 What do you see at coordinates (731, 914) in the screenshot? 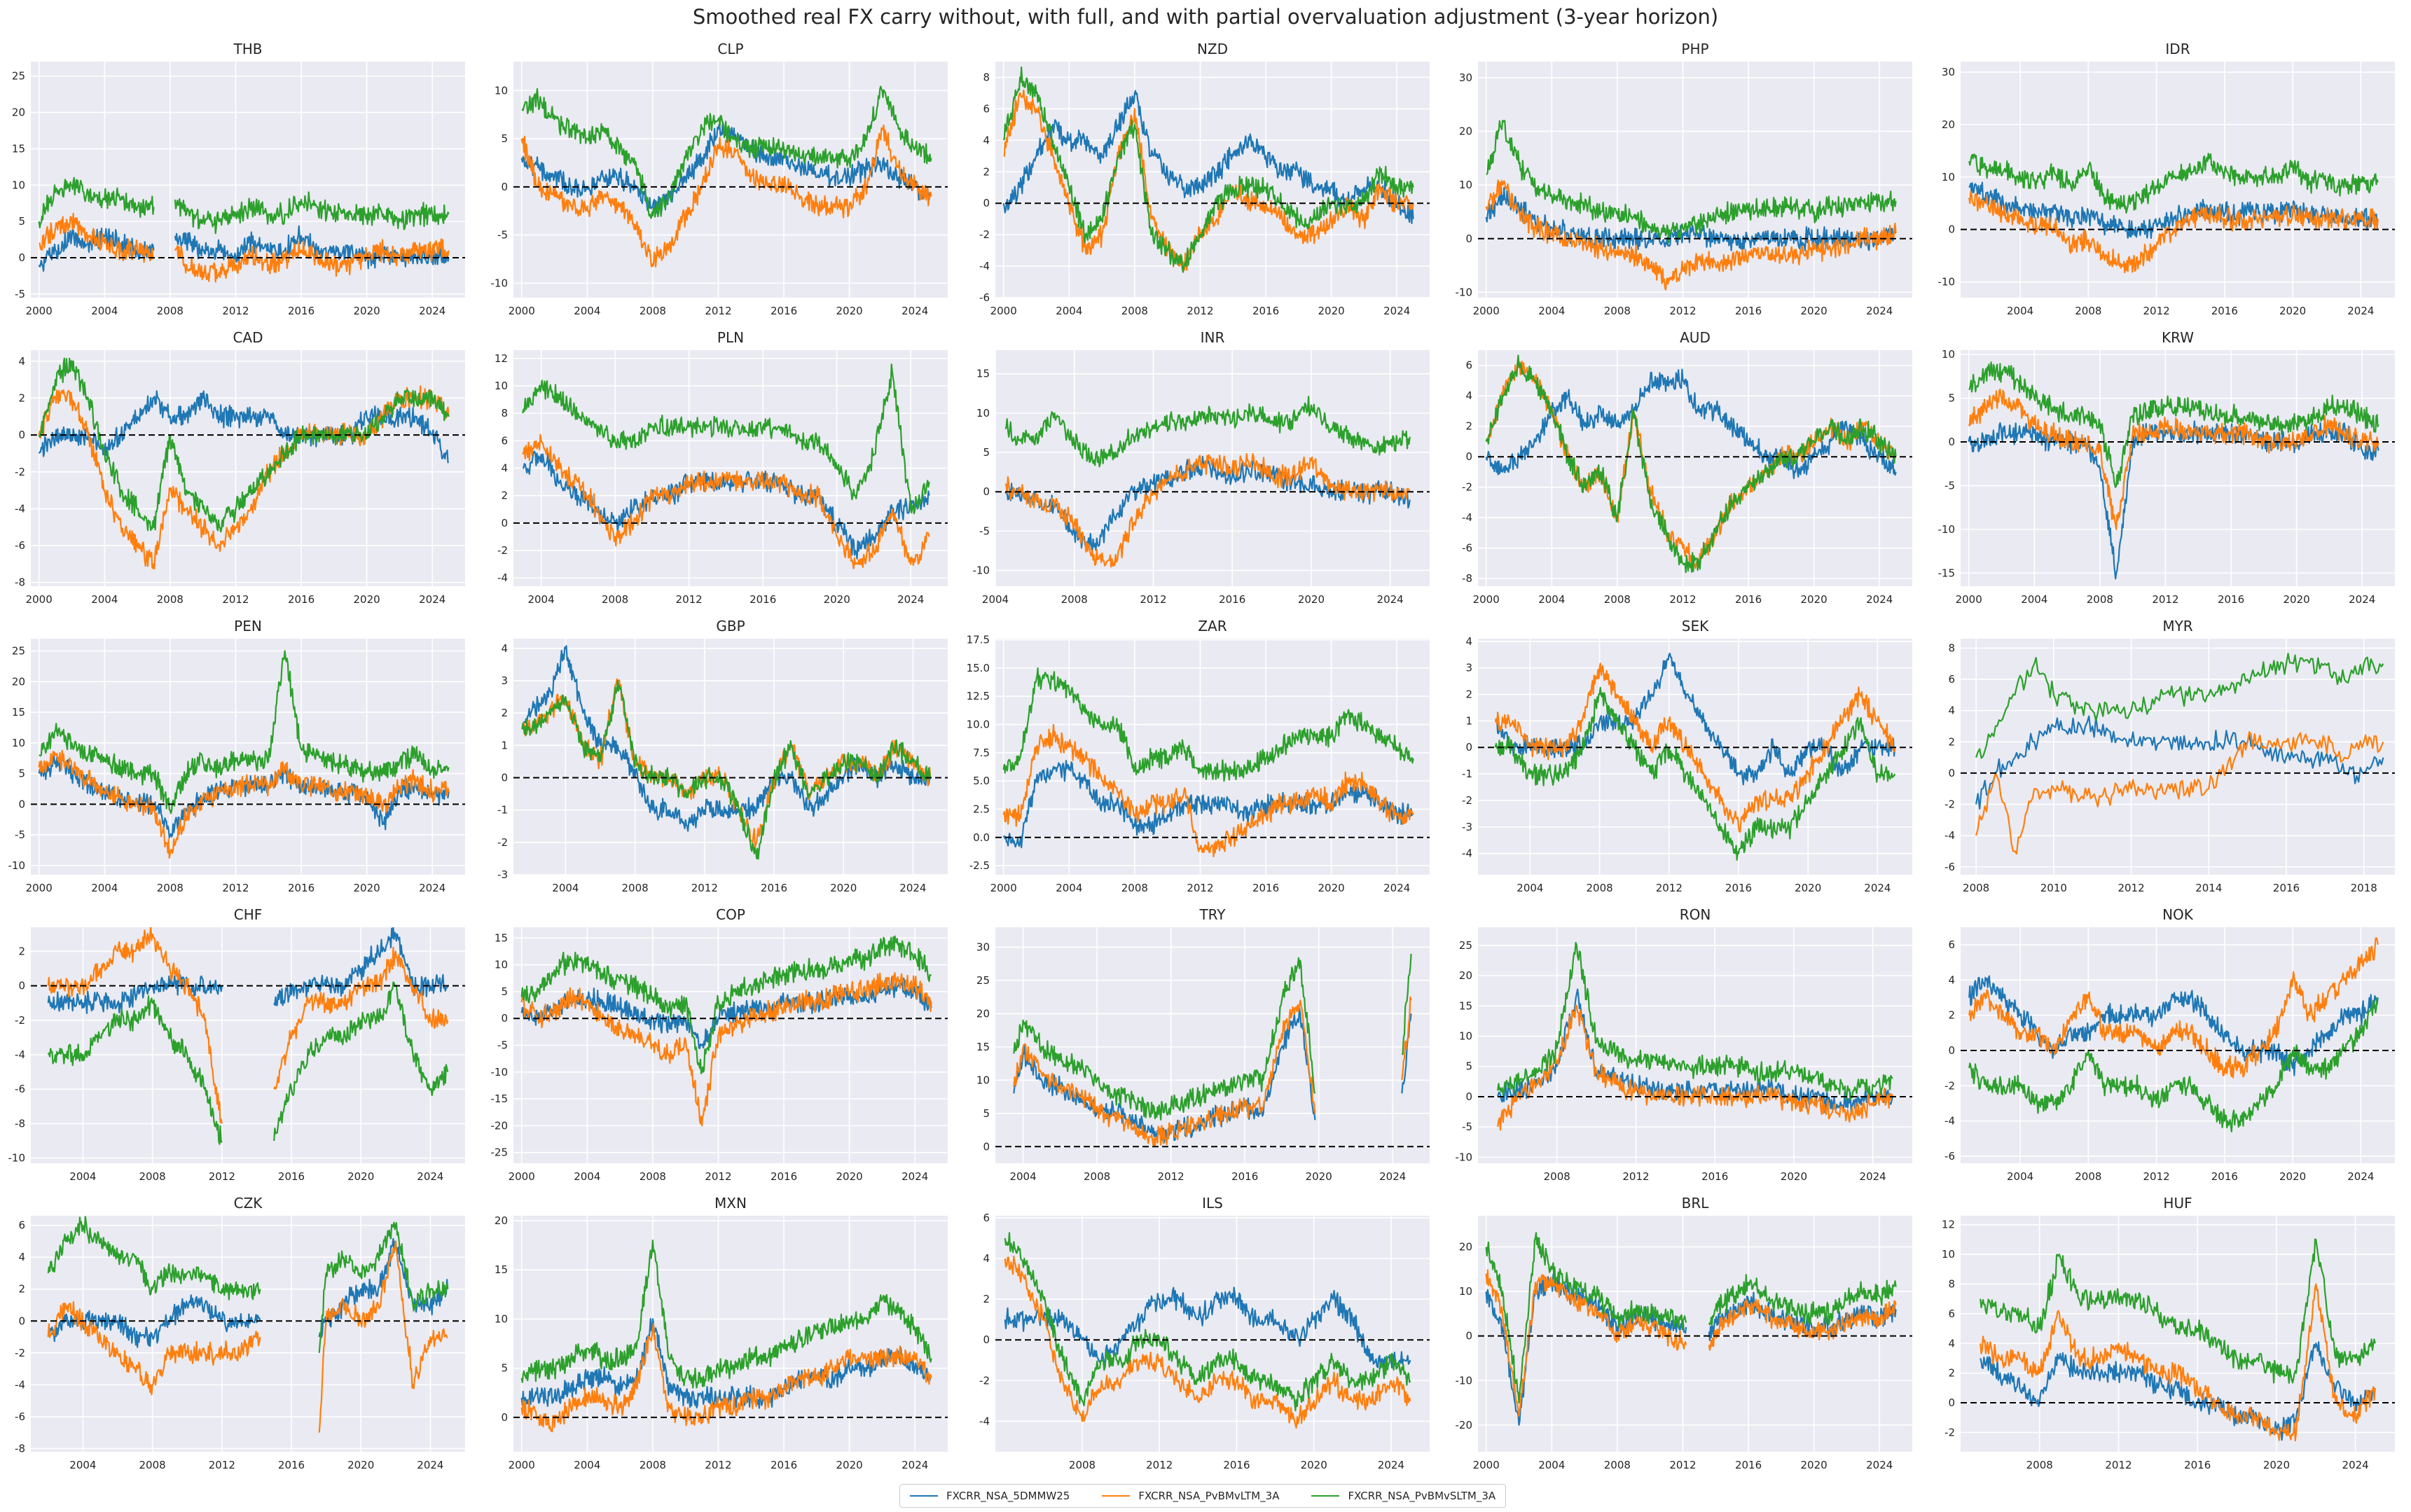
I see `panel-title: COP` at bounding box center [731, 914].